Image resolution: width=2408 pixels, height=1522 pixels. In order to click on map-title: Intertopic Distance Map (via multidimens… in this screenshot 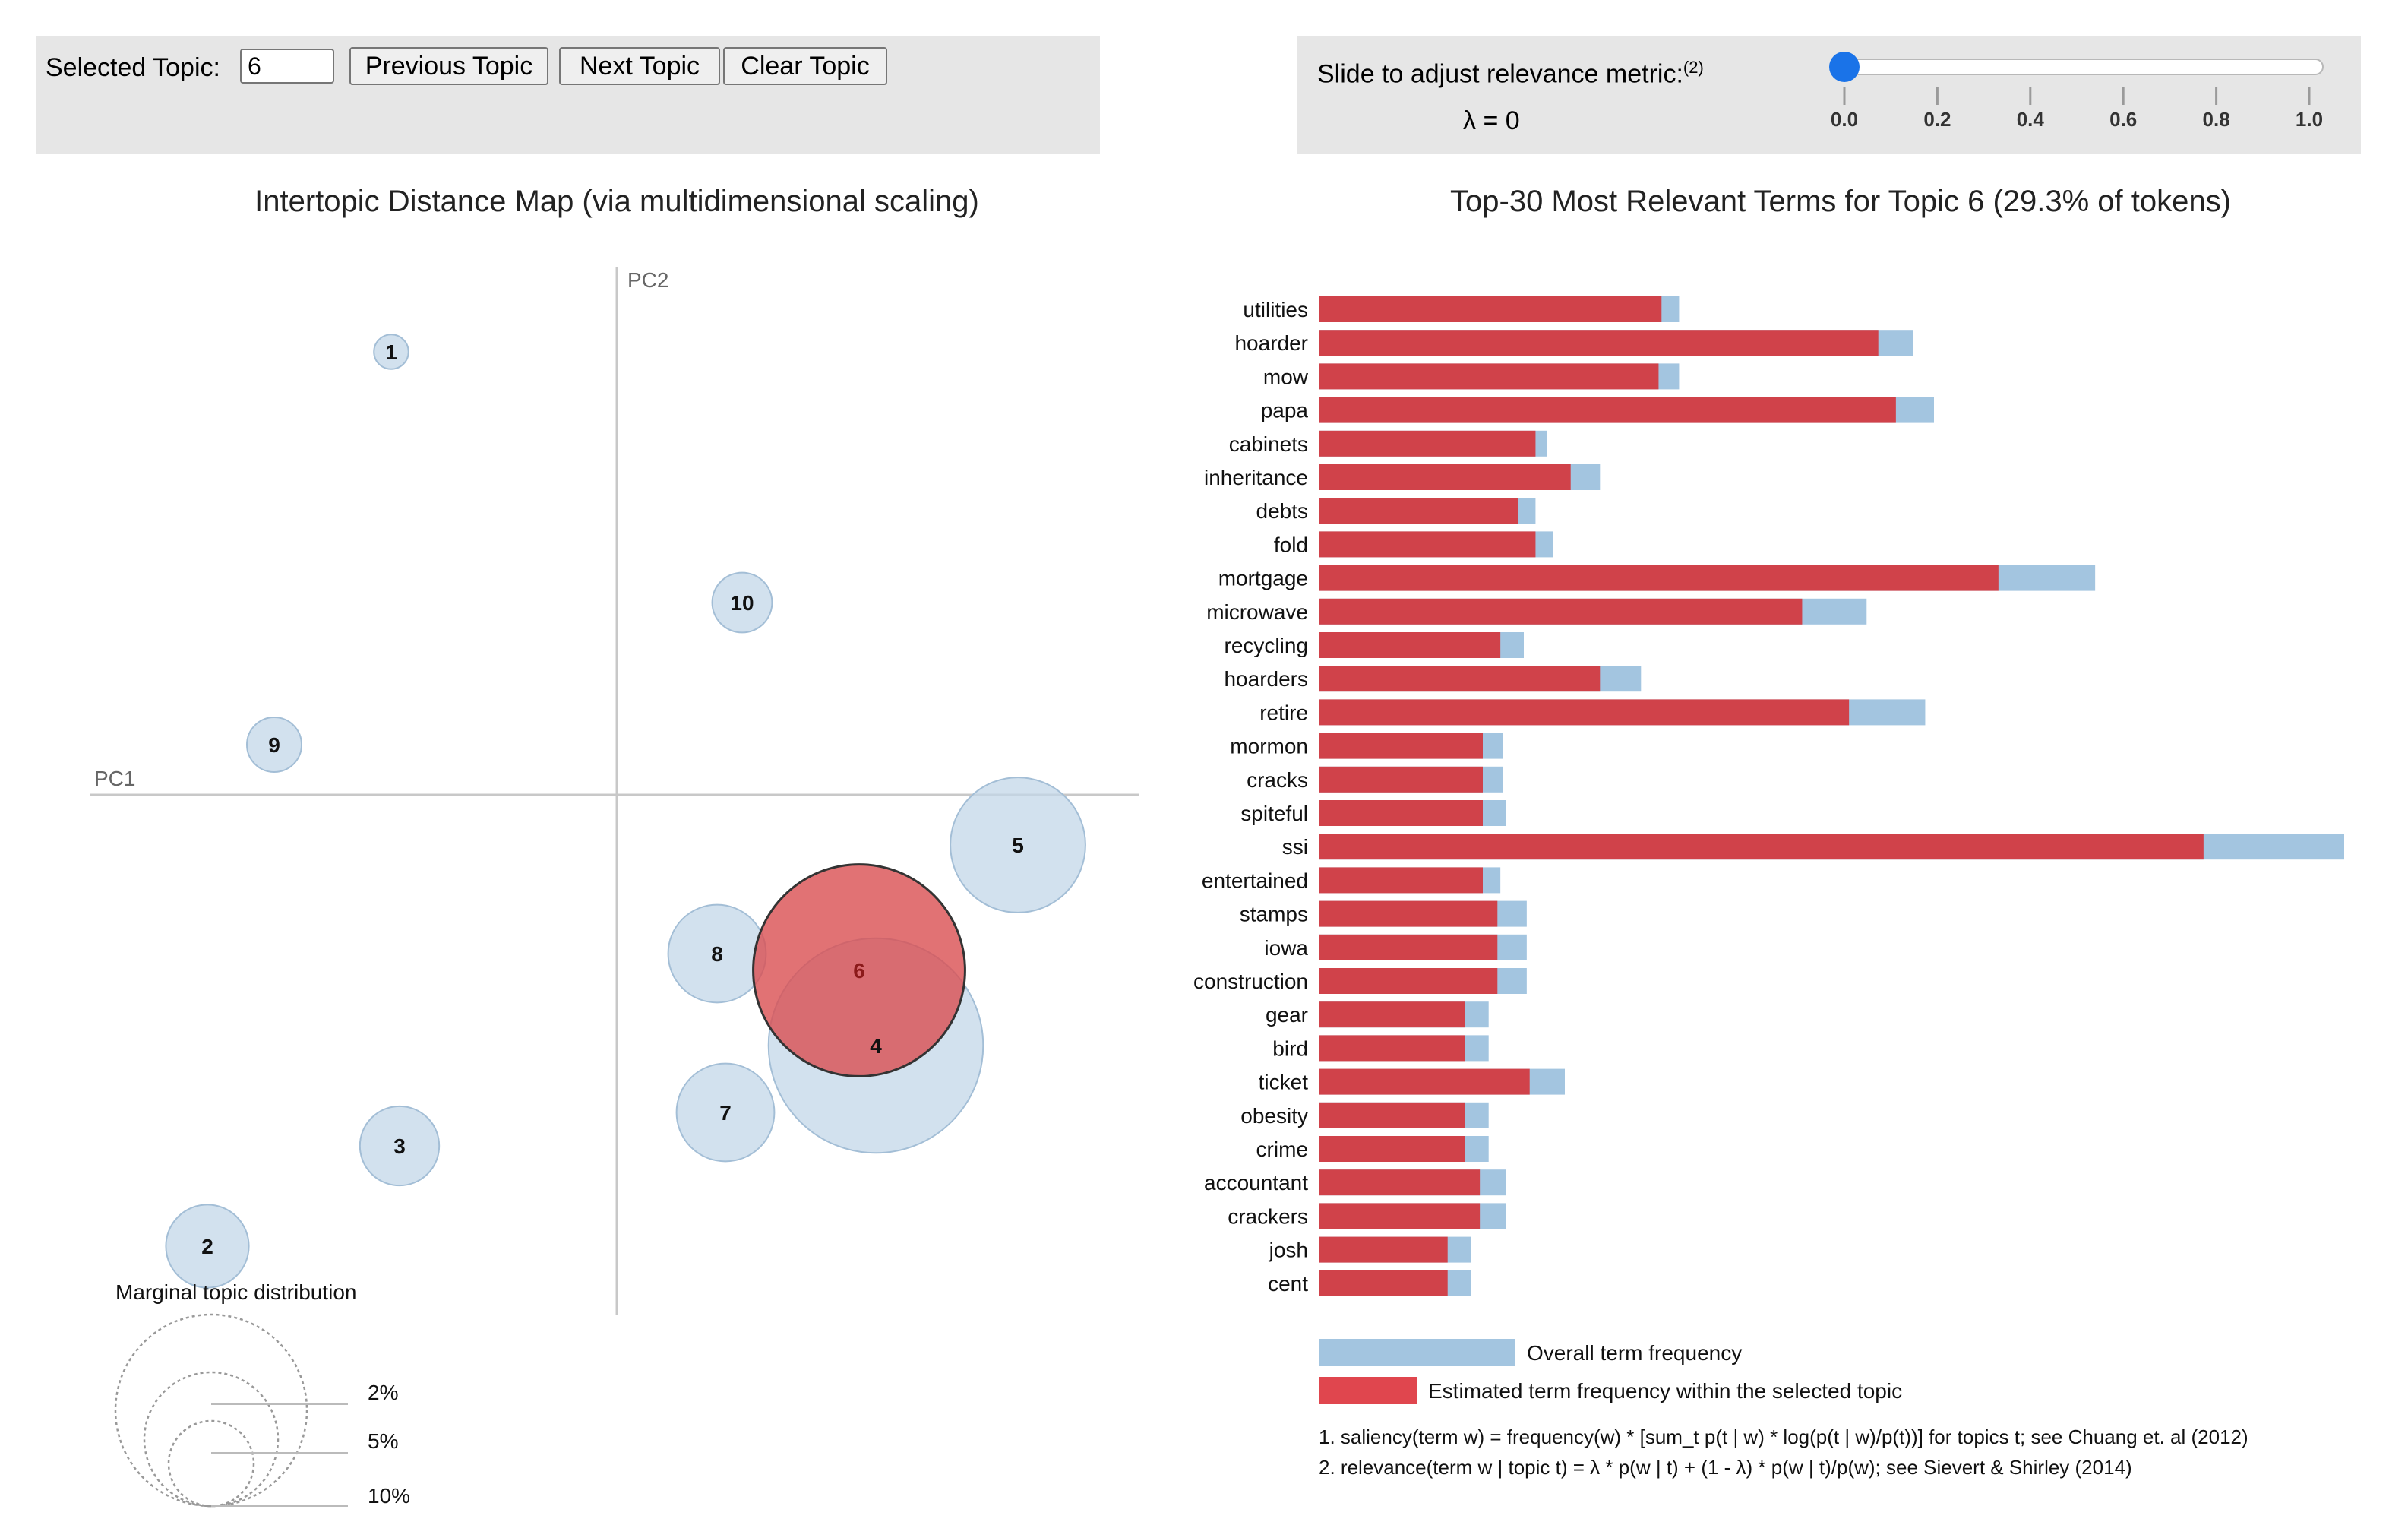, I will do `click(616, 201)`.